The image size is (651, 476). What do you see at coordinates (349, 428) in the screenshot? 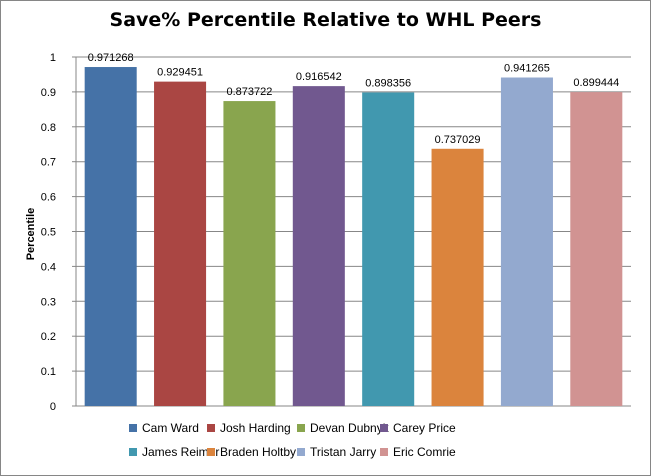
I see `legend-label: Devan Dubnyk` at bounding box center [349, 428].